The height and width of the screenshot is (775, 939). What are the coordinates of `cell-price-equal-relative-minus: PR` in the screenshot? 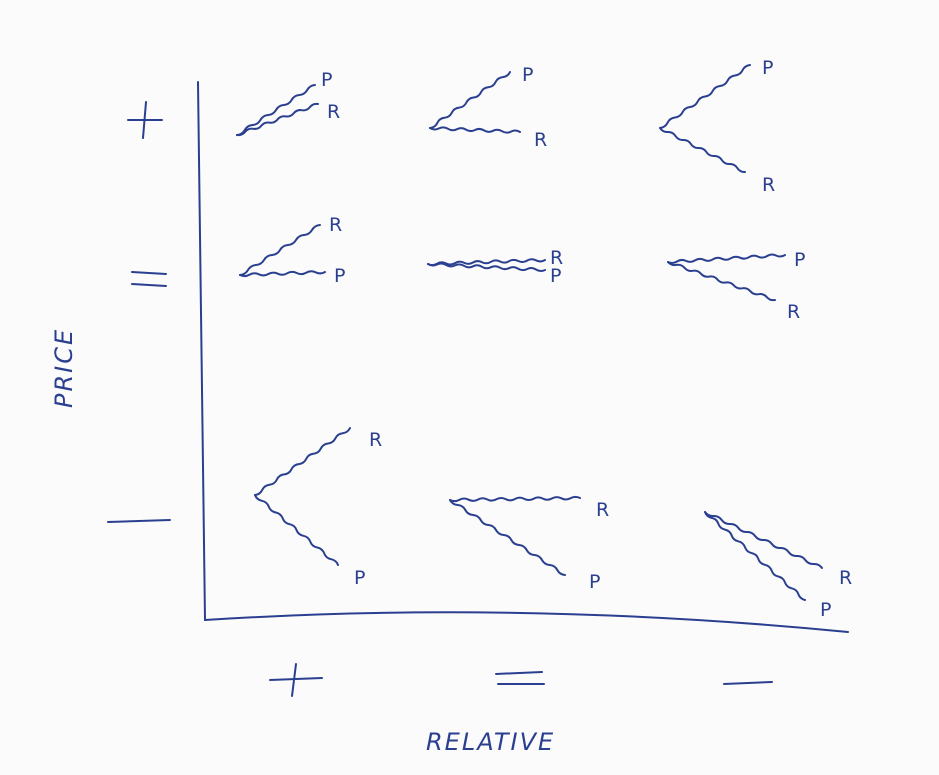 It's located at (736, 286).